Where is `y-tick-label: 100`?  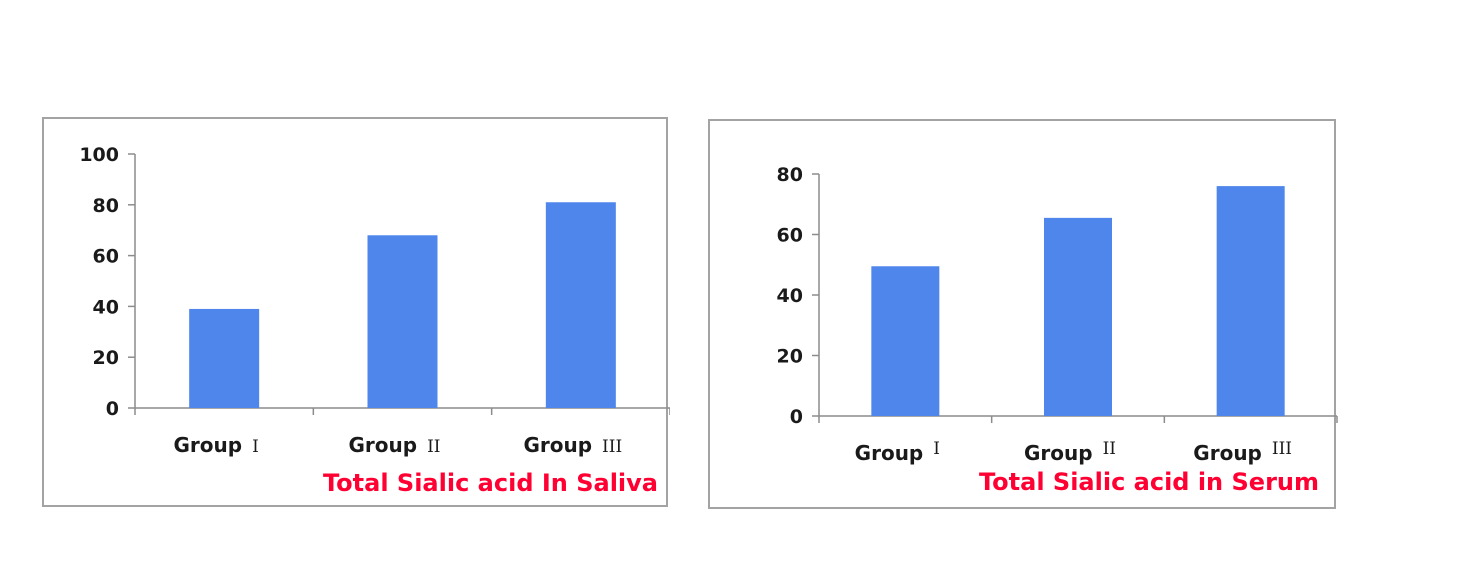 y-tick-label: 100 is located at coordinates (99, 155).